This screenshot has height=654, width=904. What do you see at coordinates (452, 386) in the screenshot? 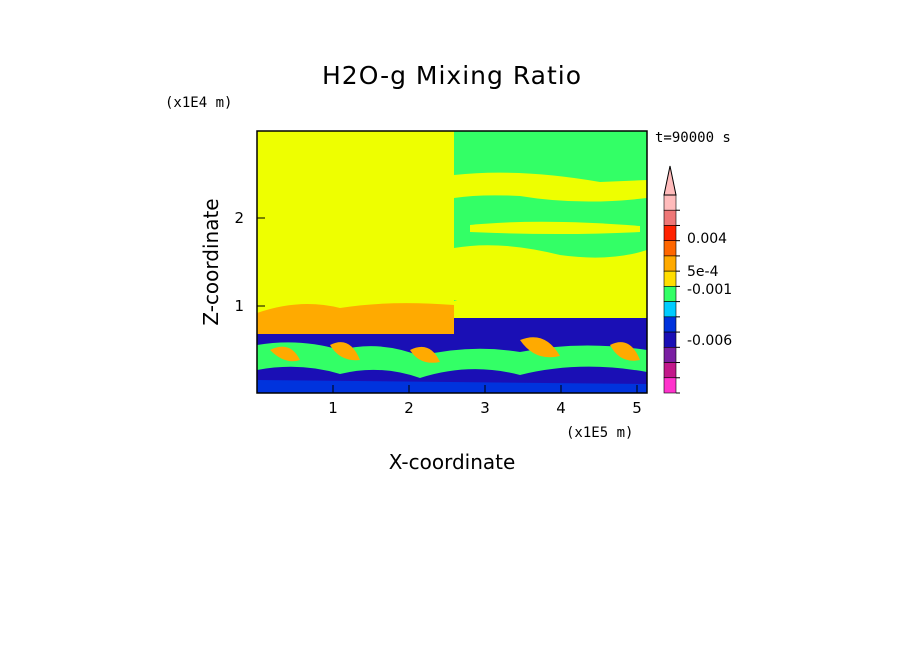
I see `field-surface-layer` at bounding box center [452, 386].